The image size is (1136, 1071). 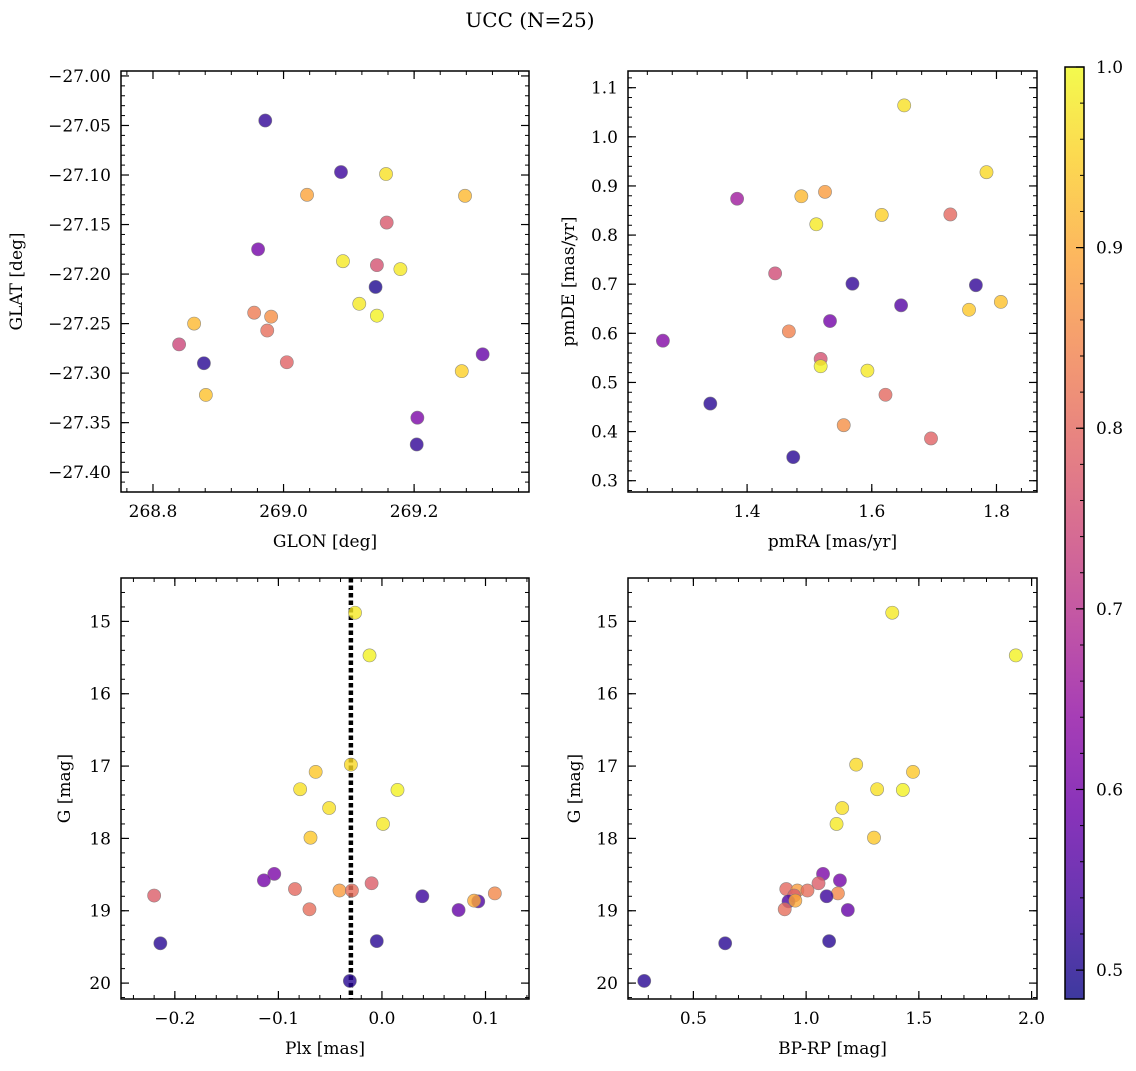 I want to click on colorbar-tick-label: 1.0, so click(x=1109, y=68).